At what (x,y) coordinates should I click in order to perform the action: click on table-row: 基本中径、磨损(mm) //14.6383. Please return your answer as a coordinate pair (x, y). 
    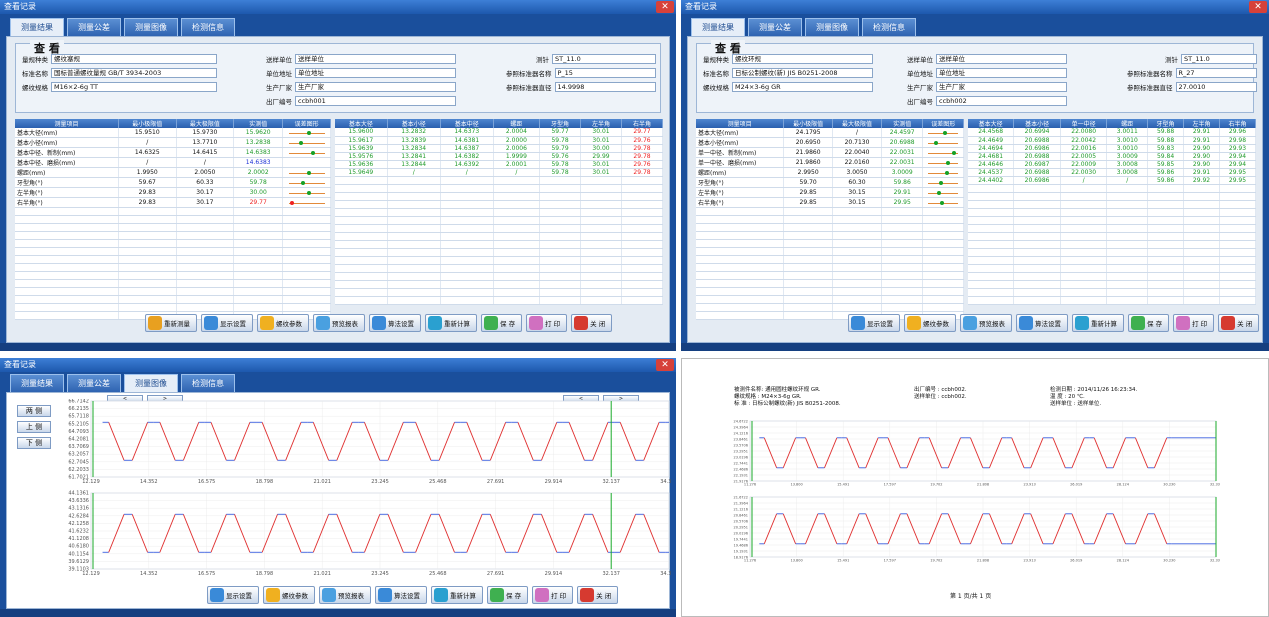
    Looking at the image, I should click on (173, 162).